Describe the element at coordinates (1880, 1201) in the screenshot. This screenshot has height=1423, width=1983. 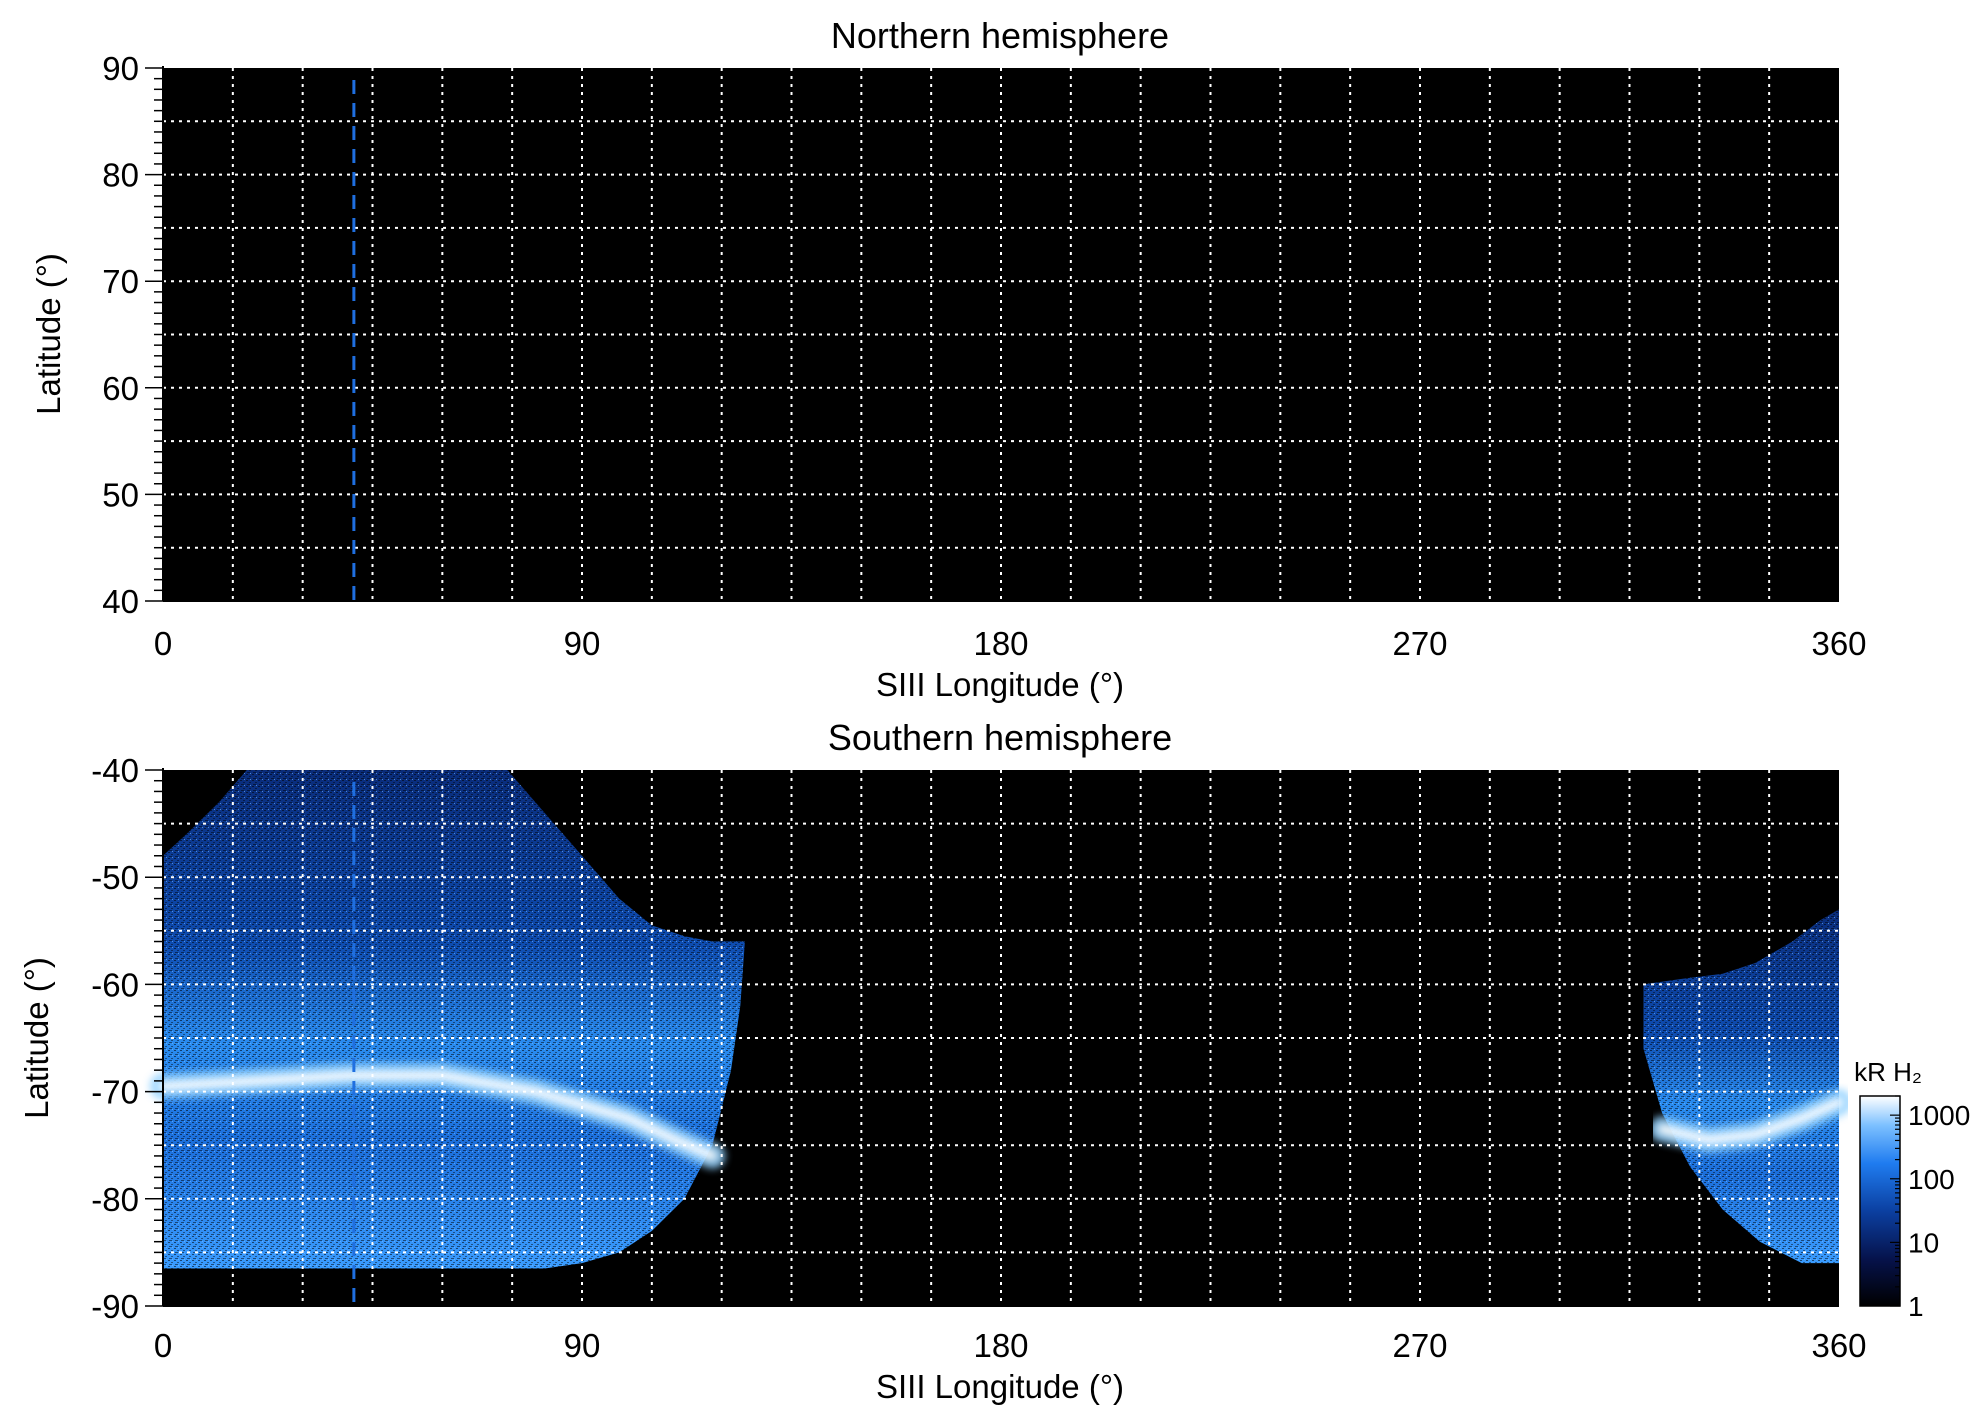
I see `colorbar-gradient` at that location.